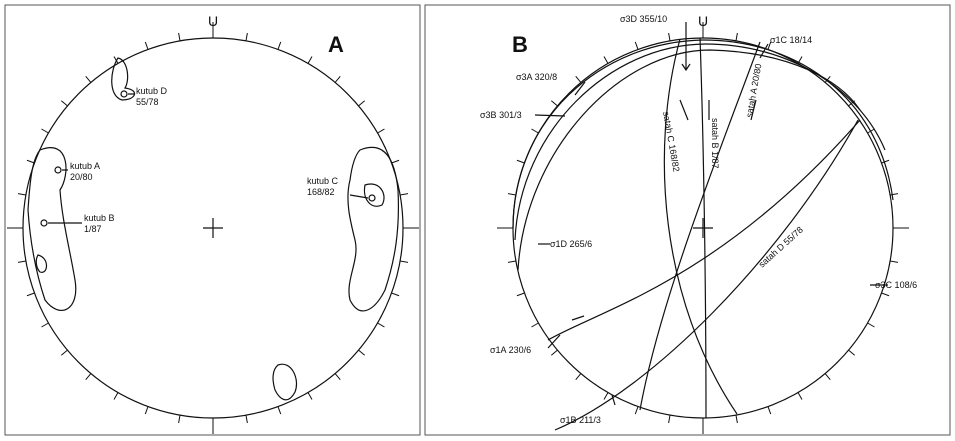 The height and width of the screenshot is (441, 955). Describe the element at coordinates (152, 91) in the screenshot. I see `pole-name: kutub D` at that location.